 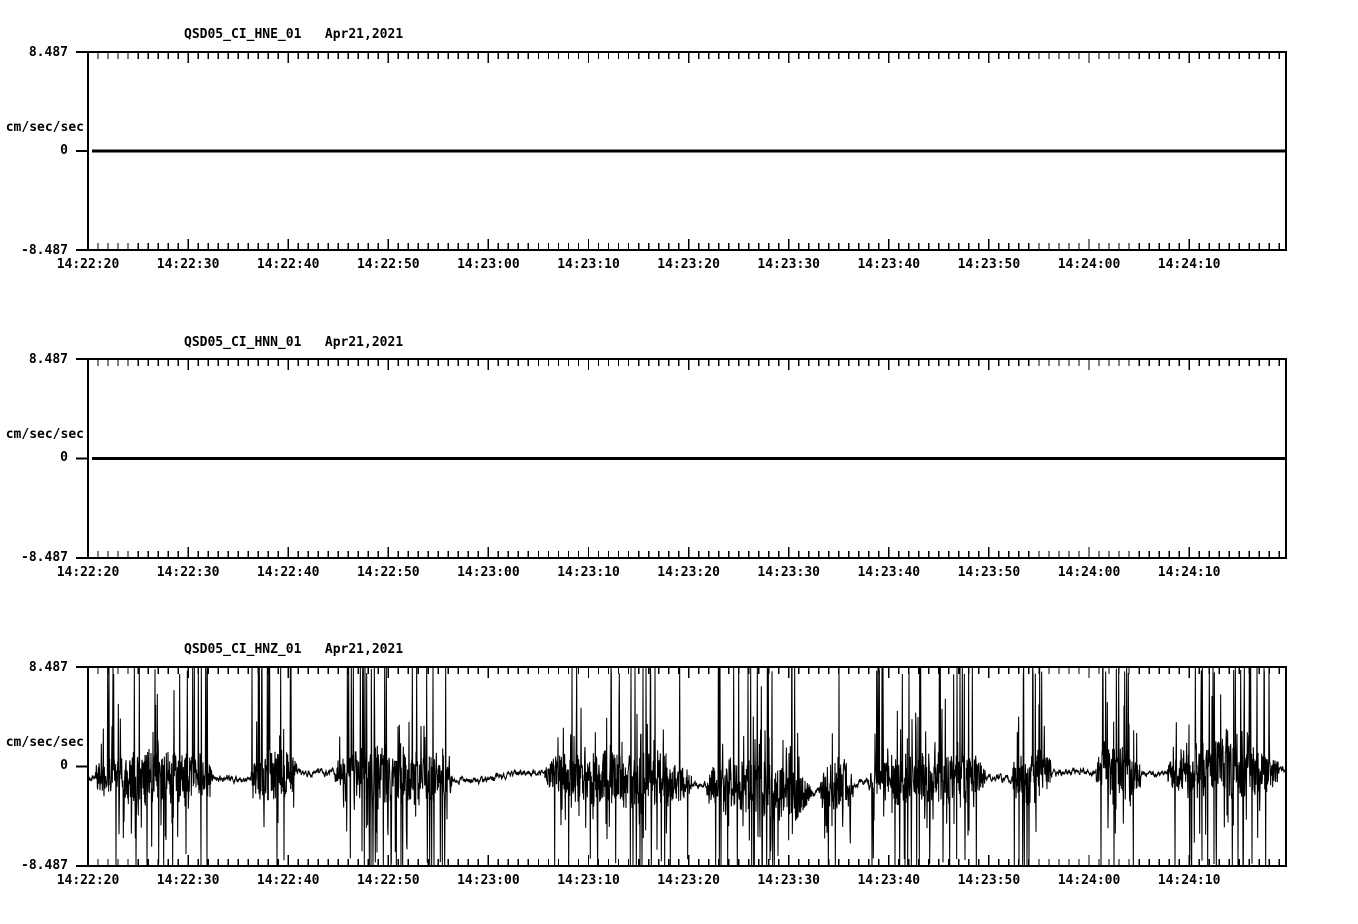 I want to click on y-units-label-hnz: cm/sec/sec, so click(x=44, y=742).